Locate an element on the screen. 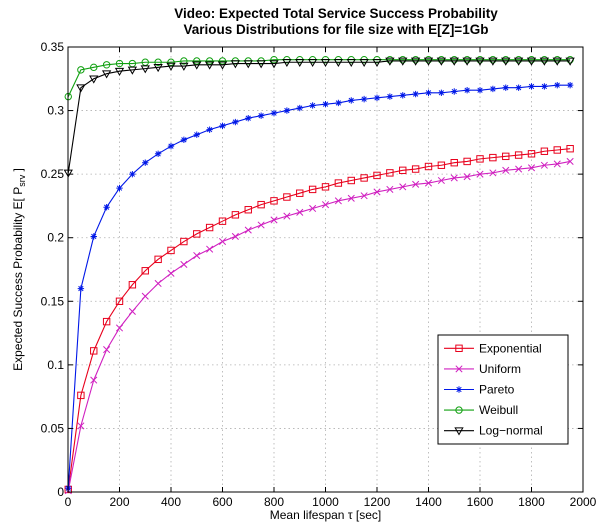 The height and width of the screenshot is (529, 613). legend-entry: Exponential is located at coordinates (493, 348).